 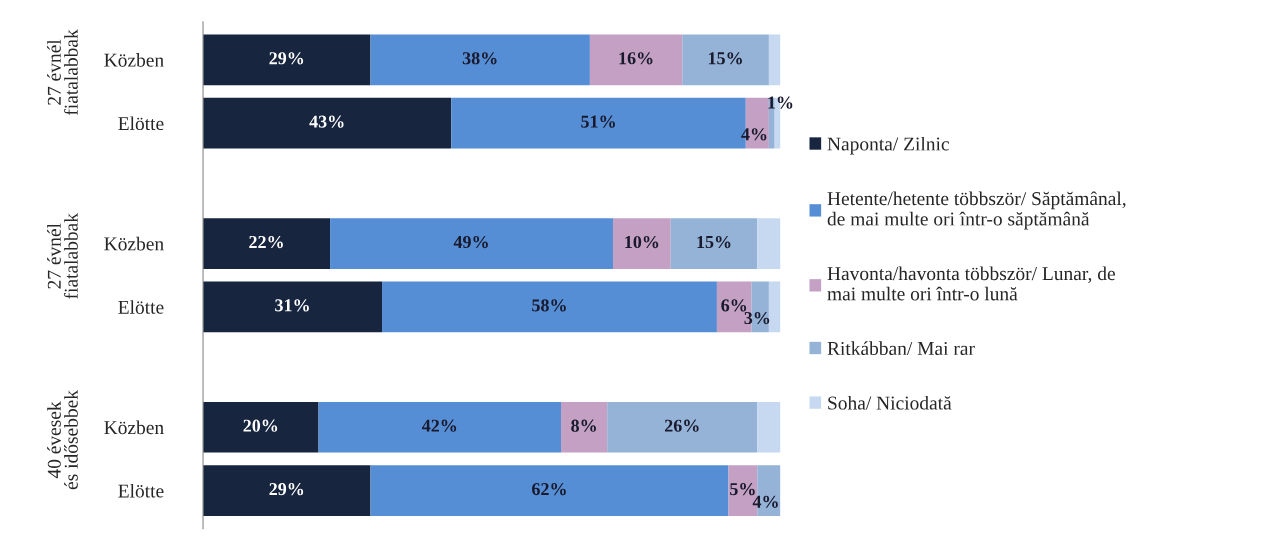 What do you see at coordinates (757, 318) in the screenshot?
I see `data-label: 3%` at bounding box center [757, 318].